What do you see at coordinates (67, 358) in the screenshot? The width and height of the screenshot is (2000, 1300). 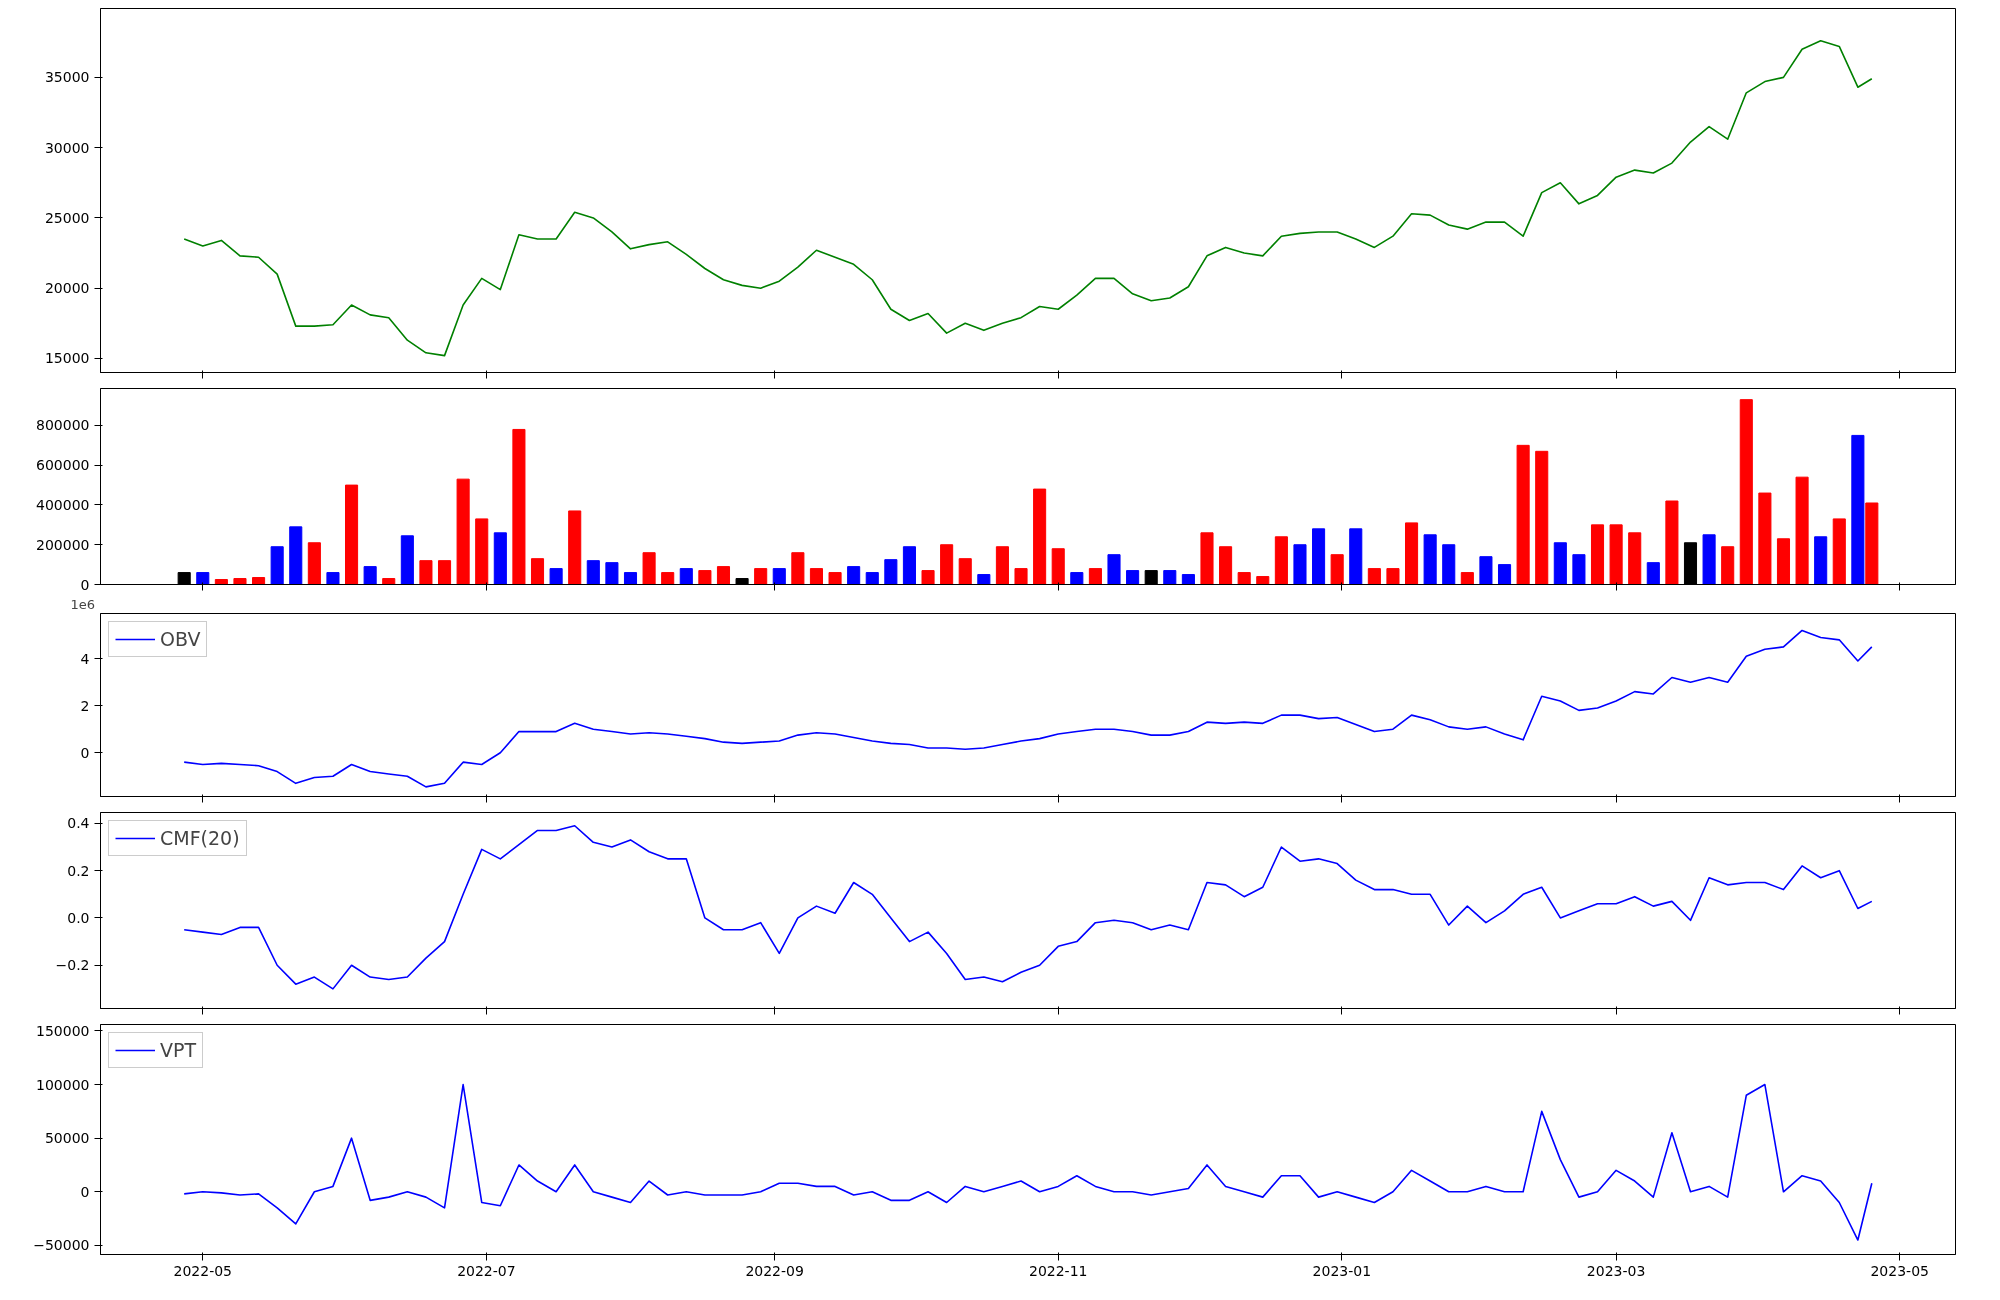 I see `y-tick-label: 15000` at bounding box center [67, 358].